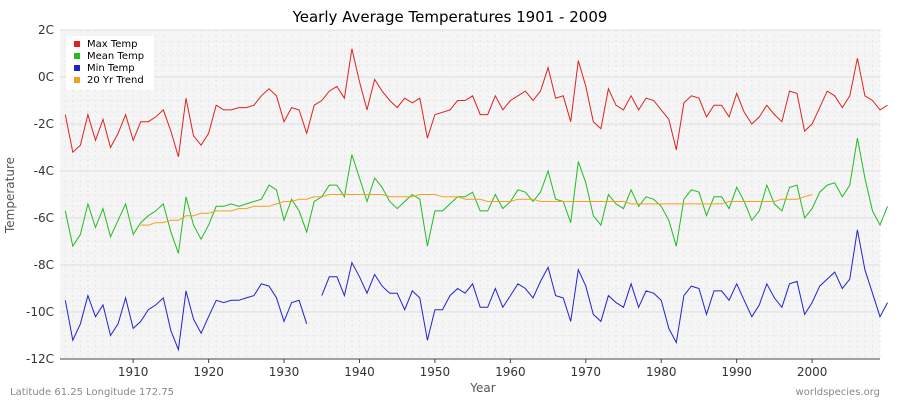 This screenshot has height=400, width=900. I want to click on legend-label: Max Temp, so click(112, 44).